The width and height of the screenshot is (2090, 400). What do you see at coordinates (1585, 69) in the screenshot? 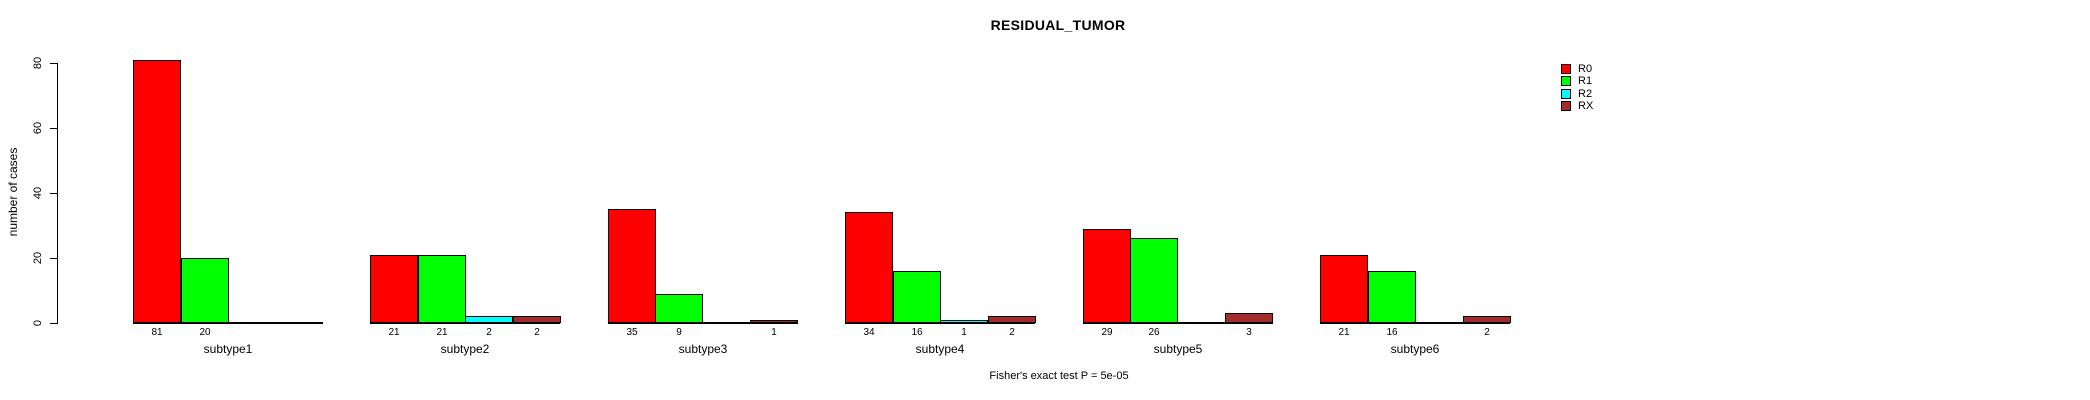
I see `legend-label: R0` at bounding box center [1585, 69].